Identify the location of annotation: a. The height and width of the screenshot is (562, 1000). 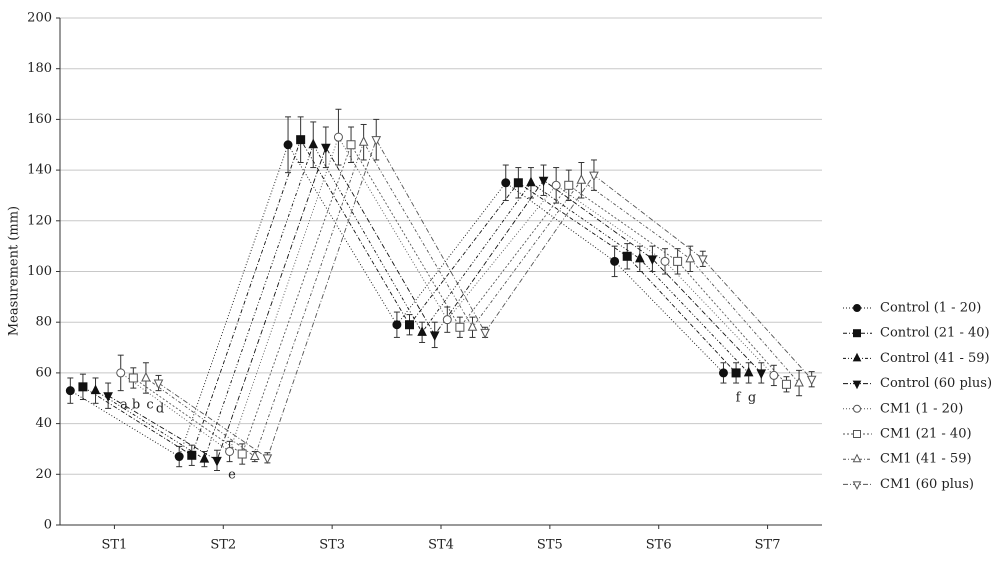
(124, 405).